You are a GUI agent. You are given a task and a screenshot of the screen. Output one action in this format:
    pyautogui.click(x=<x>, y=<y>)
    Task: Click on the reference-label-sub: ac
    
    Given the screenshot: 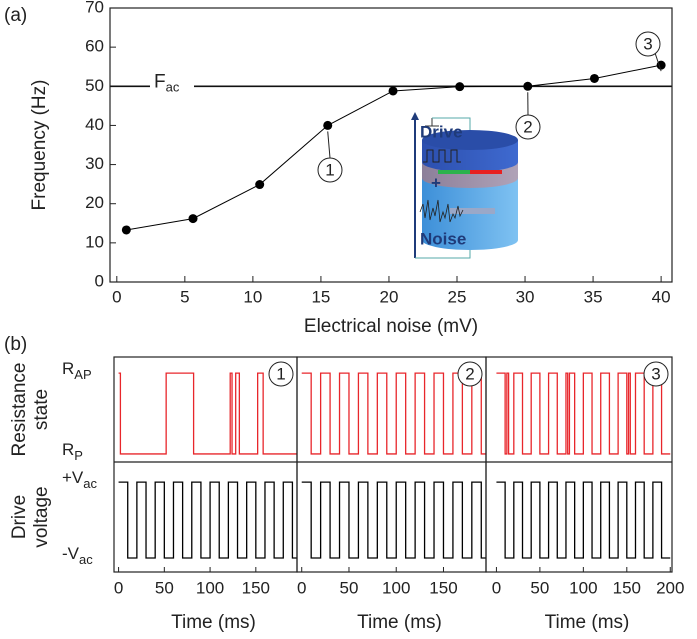 What is the action you would take?
    pyautogui.click(x=173, y=87)
    